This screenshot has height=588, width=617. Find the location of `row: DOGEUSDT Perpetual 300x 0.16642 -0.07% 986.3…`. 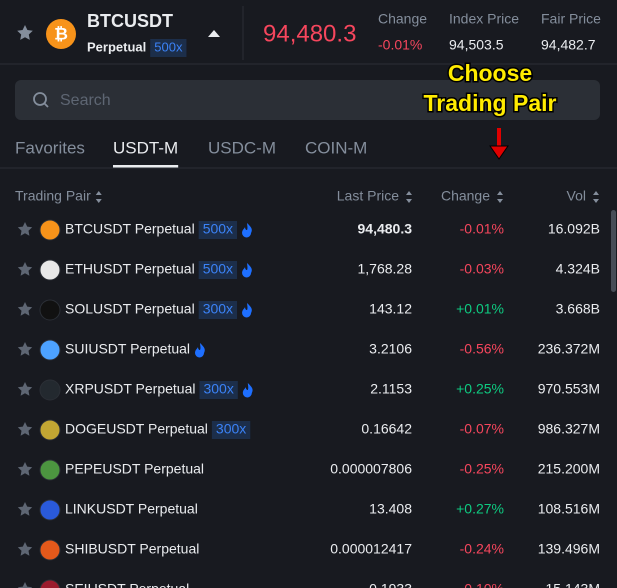

row: DOGEUSDT Perpetual 300x 0.16642 -0.07% 986.3… is located at coordinates (308, 430).